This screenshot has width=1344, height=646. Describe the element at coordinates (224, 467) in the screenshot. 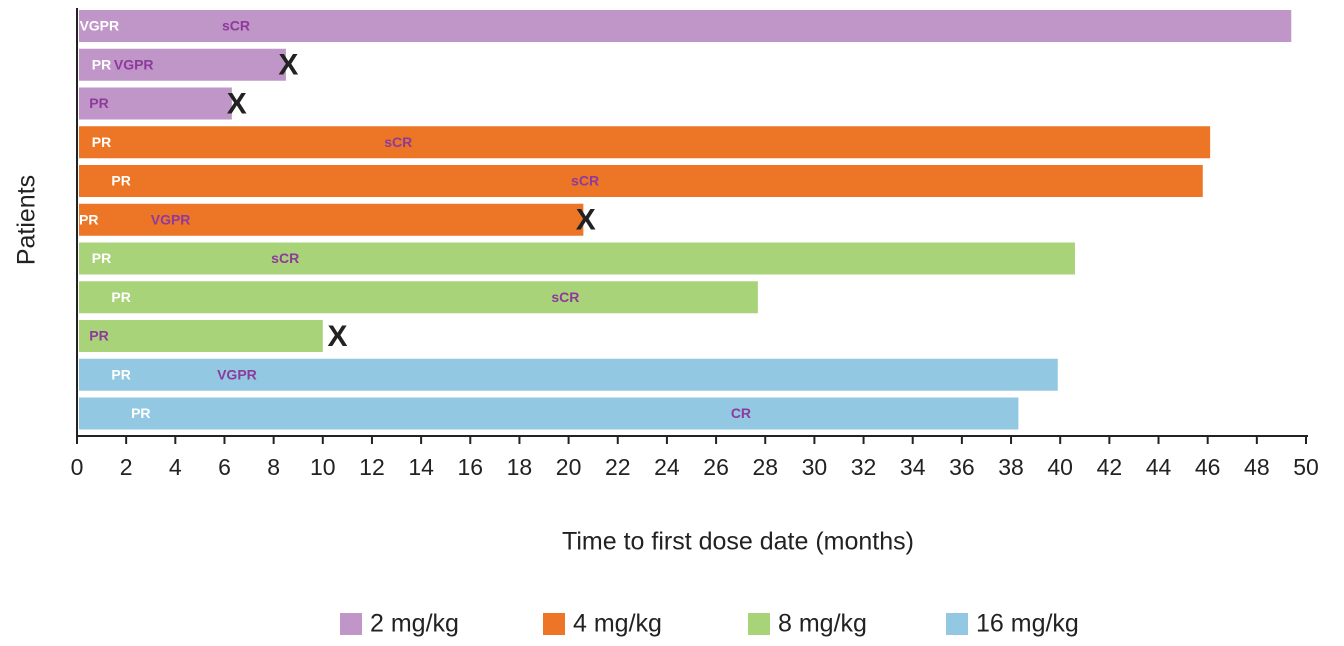

I see `x-tick-label: 6` at that location.